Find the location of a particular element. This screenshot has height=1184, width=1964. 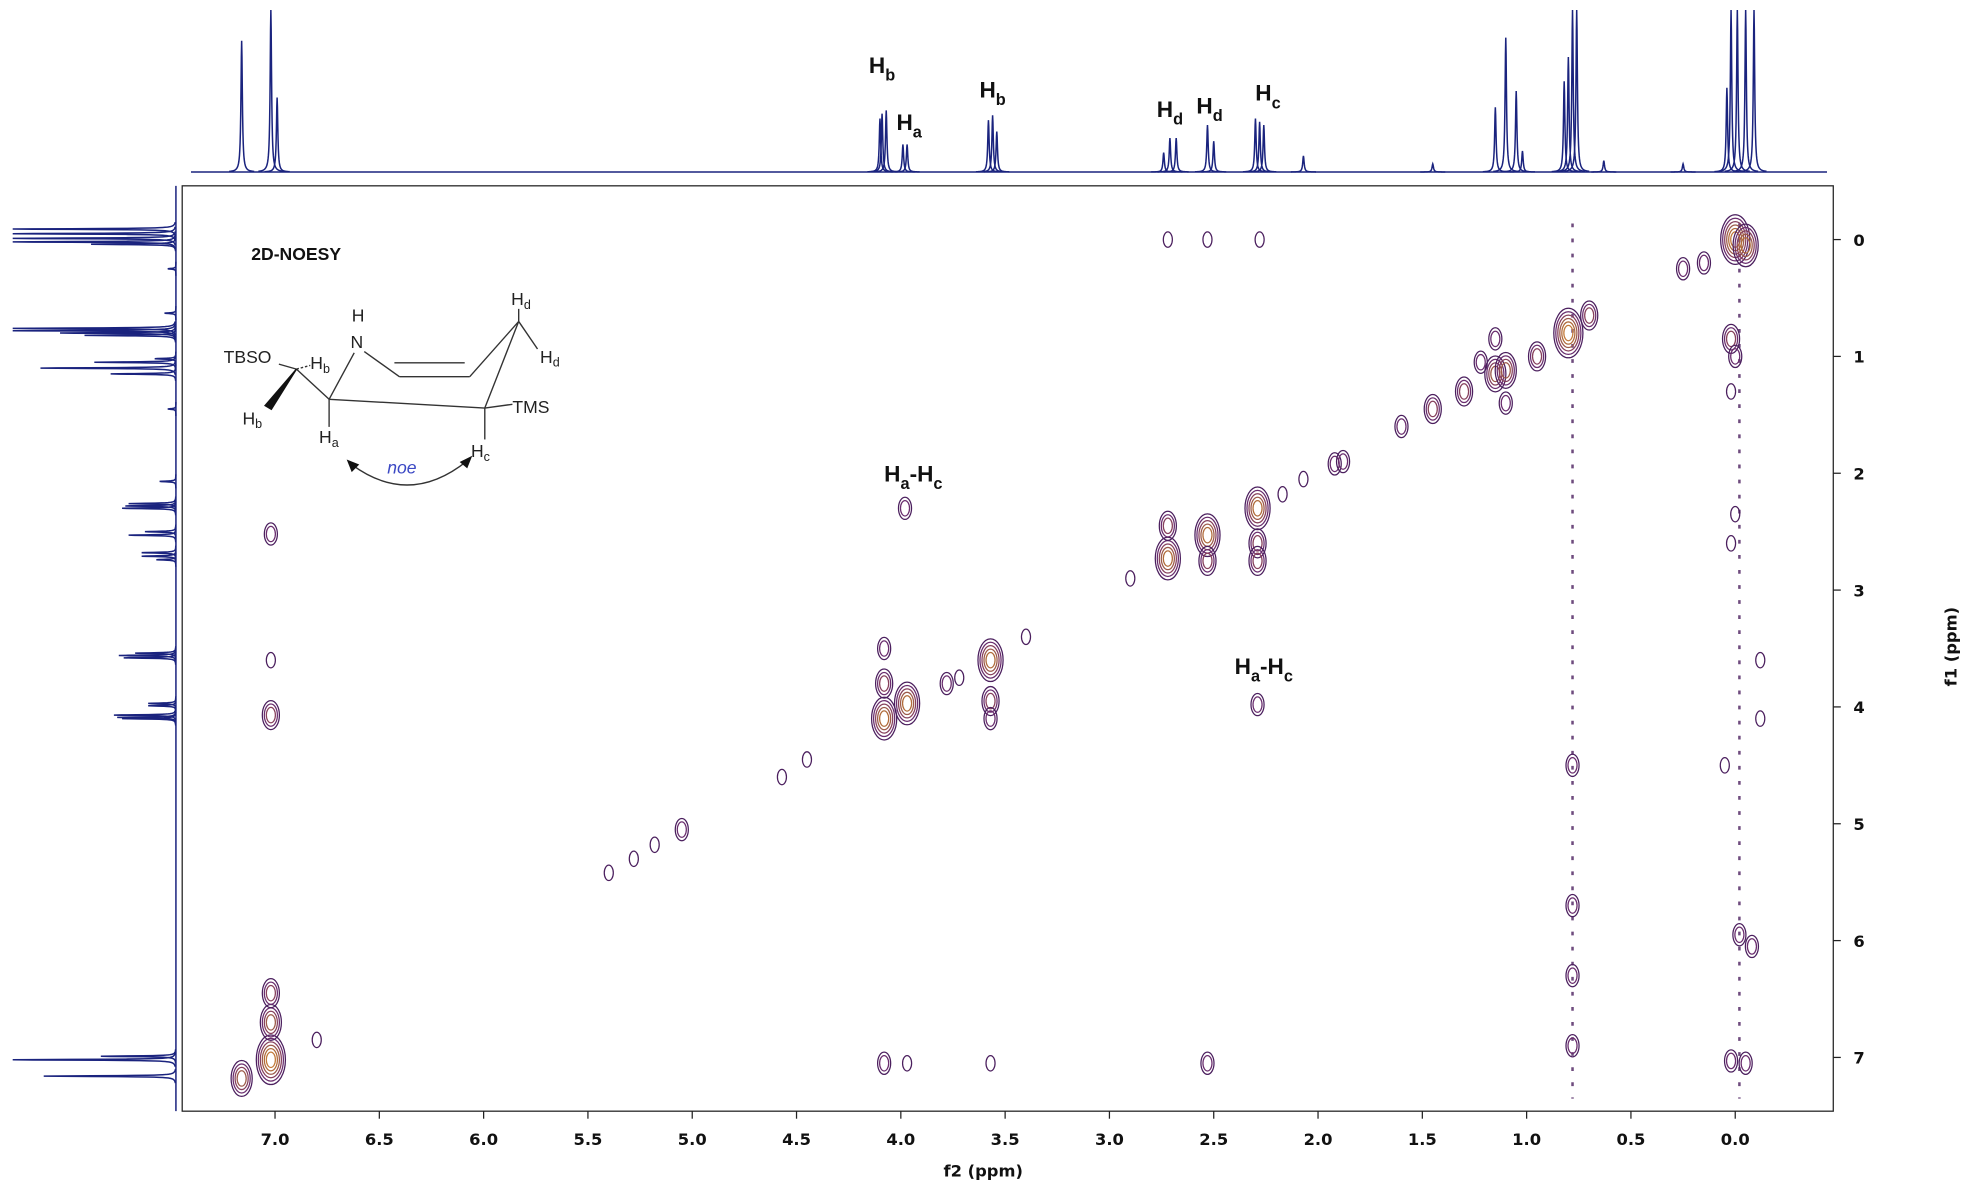

label-main: -H is located at coordinates (1272, 666).